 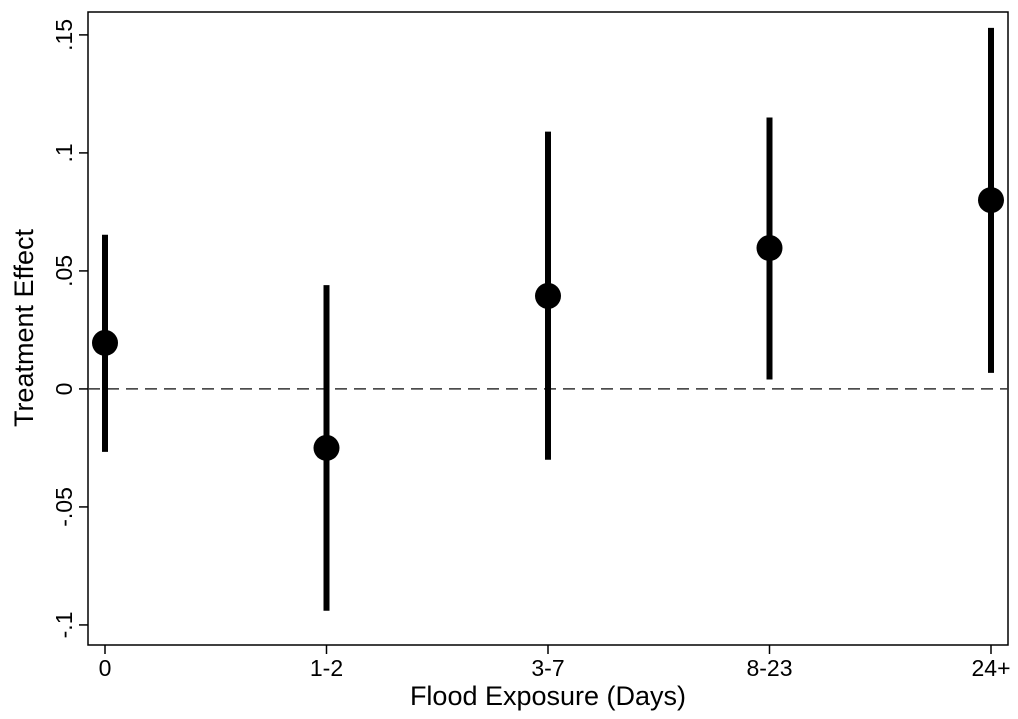 What do you see at coordinates (64, 507) in the screenshot?
I see `y-tick-label: -.05` at bounding box center [64, 507].